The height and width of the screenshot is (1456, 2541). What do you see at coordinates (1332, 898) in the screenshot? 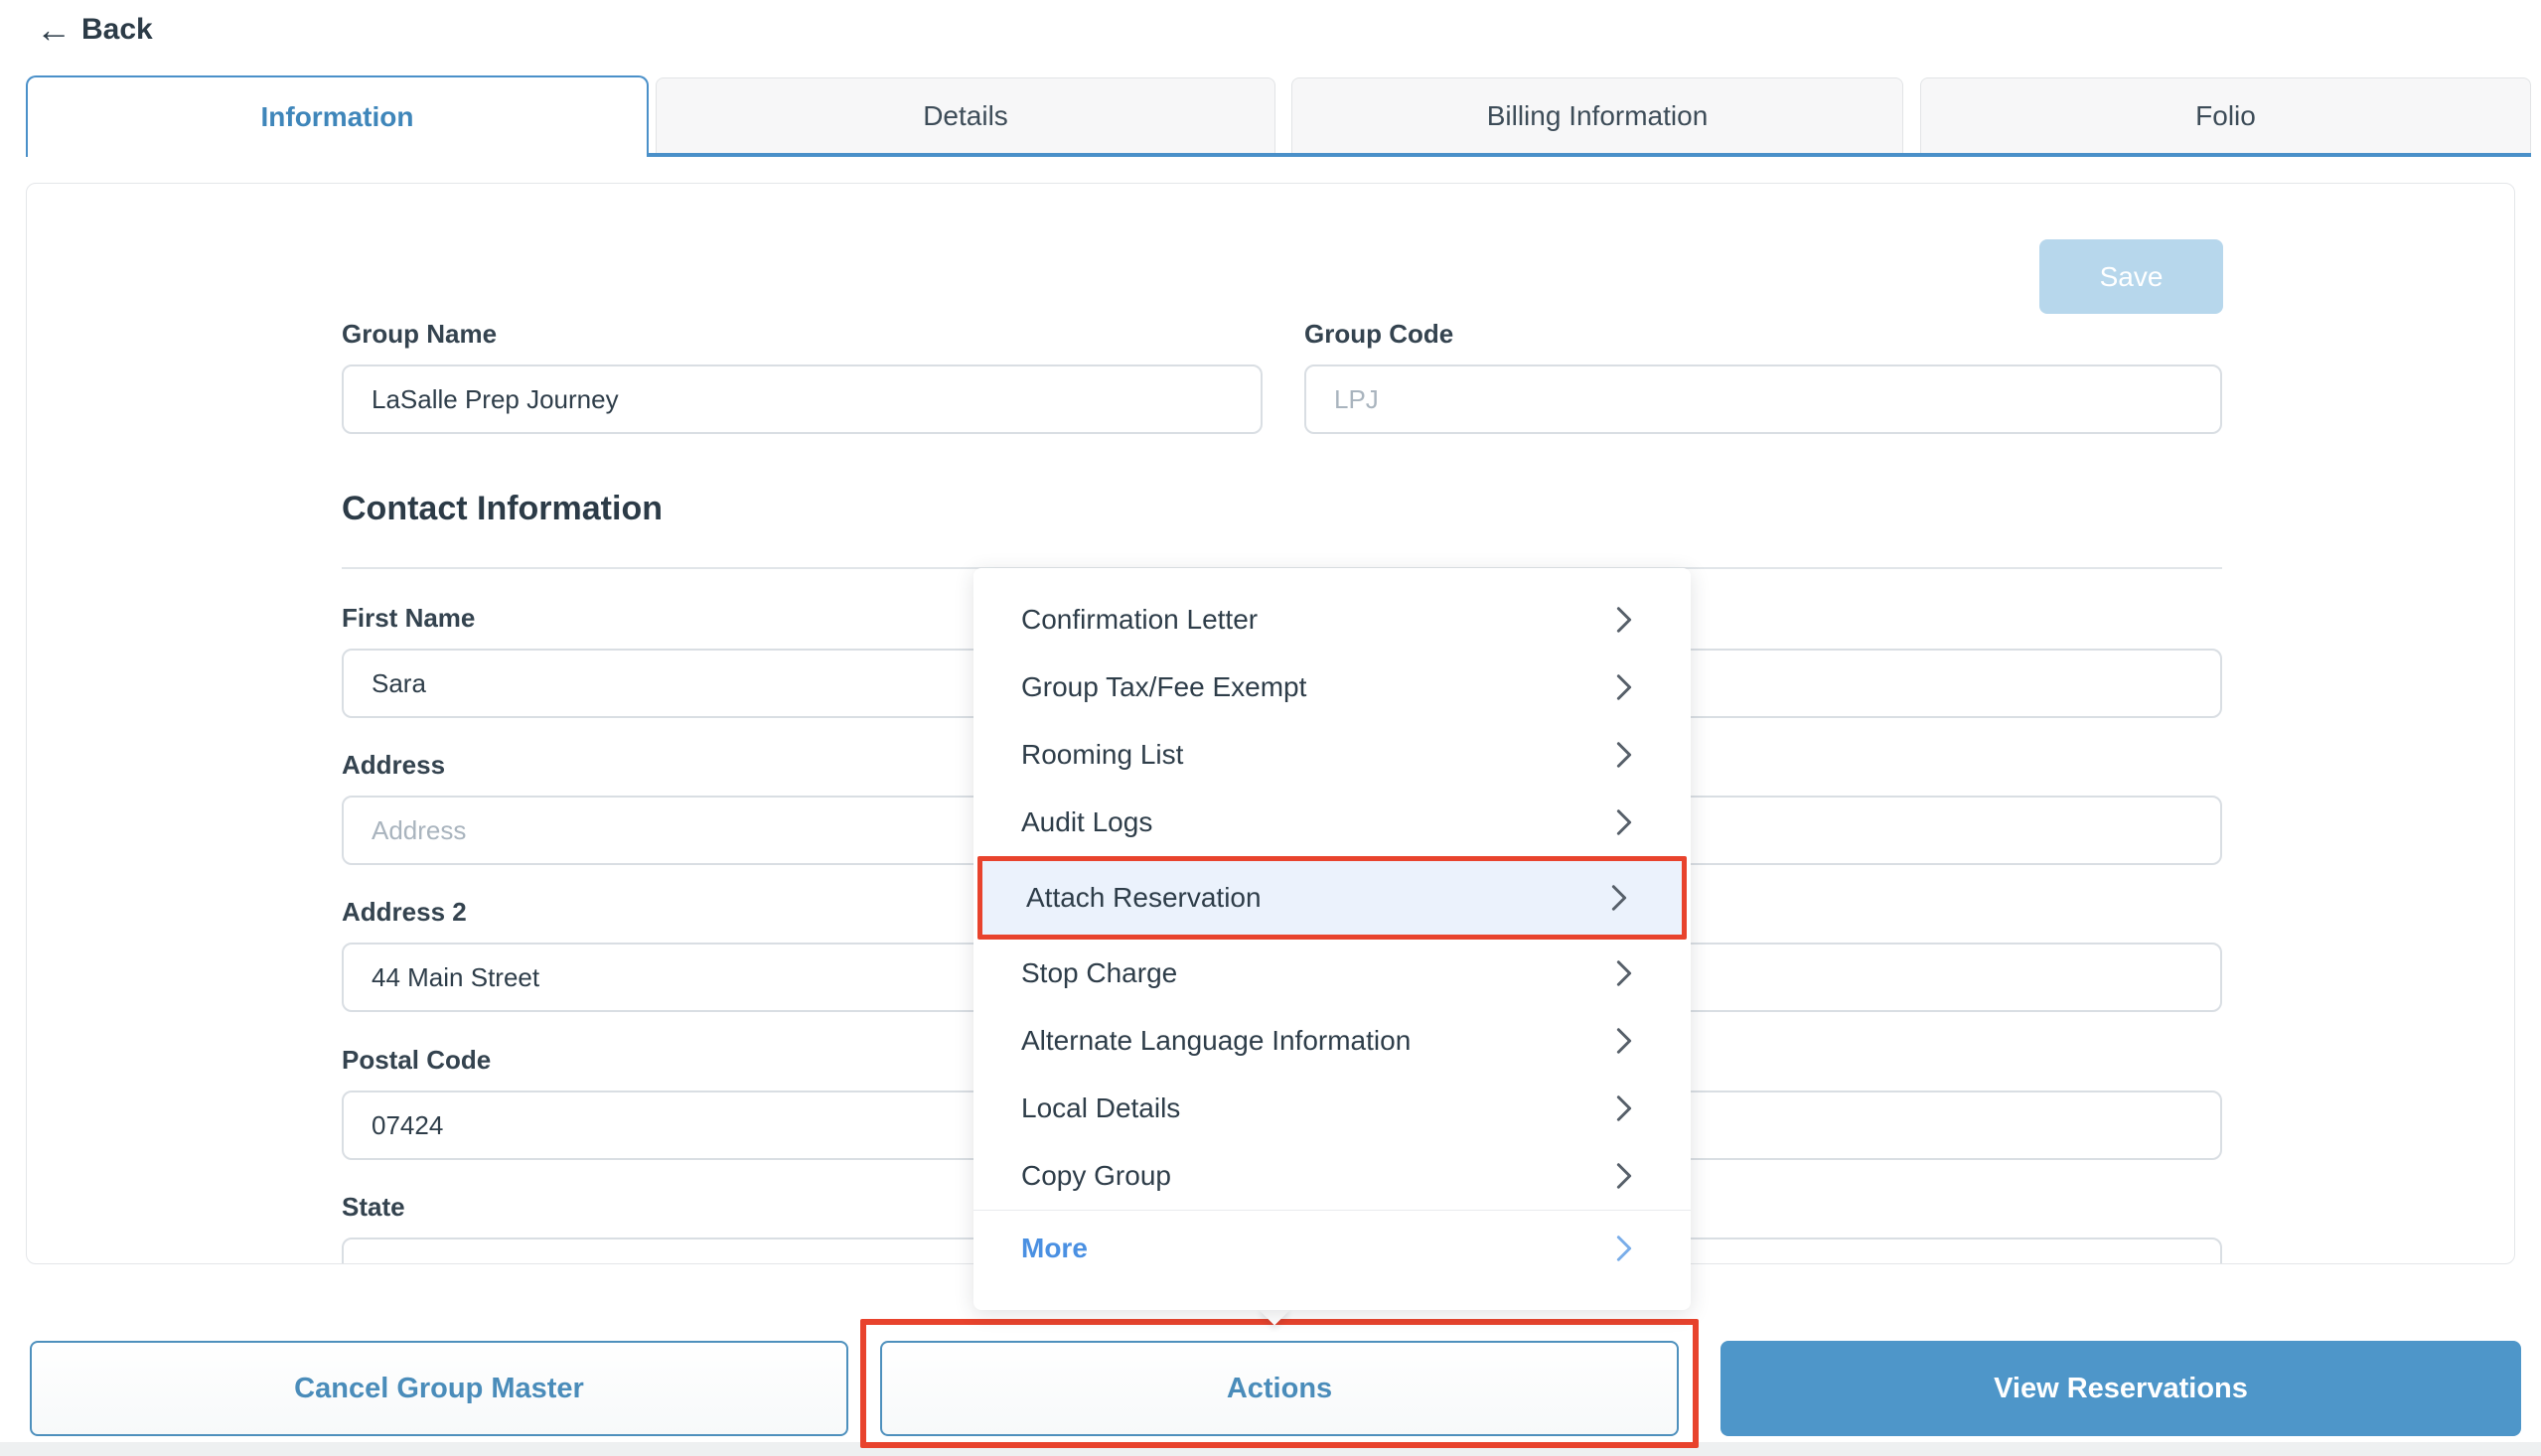
I see `menu-item-attach-reservation: Attach Reservation` at bounding box center [1332, 898].